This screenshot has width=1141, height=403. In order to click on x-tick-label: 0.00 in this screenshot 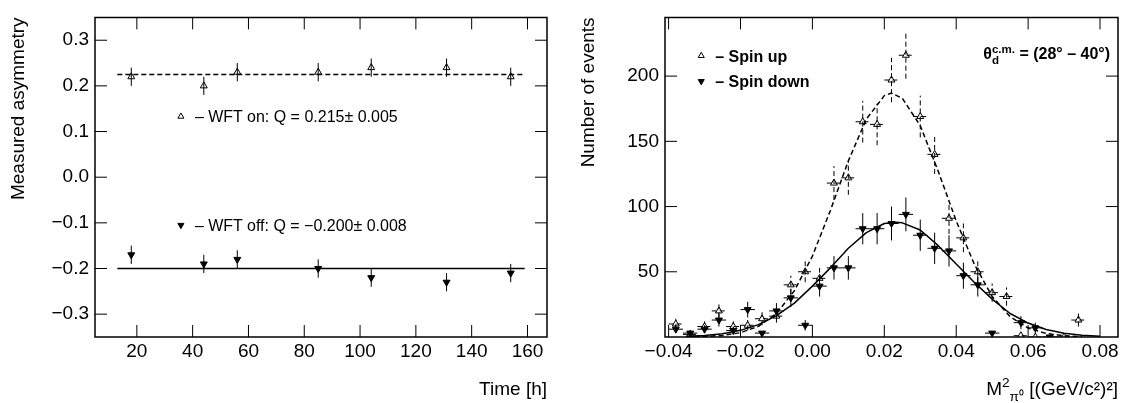, I will do `click(812, 350)`.